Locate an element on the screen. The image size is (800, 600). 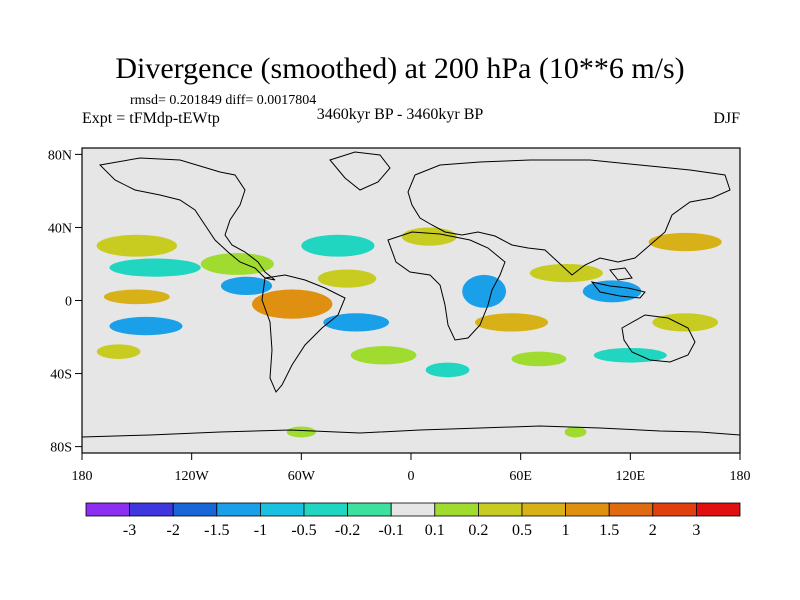
coast-south-america is located at coordinates (303, 333).